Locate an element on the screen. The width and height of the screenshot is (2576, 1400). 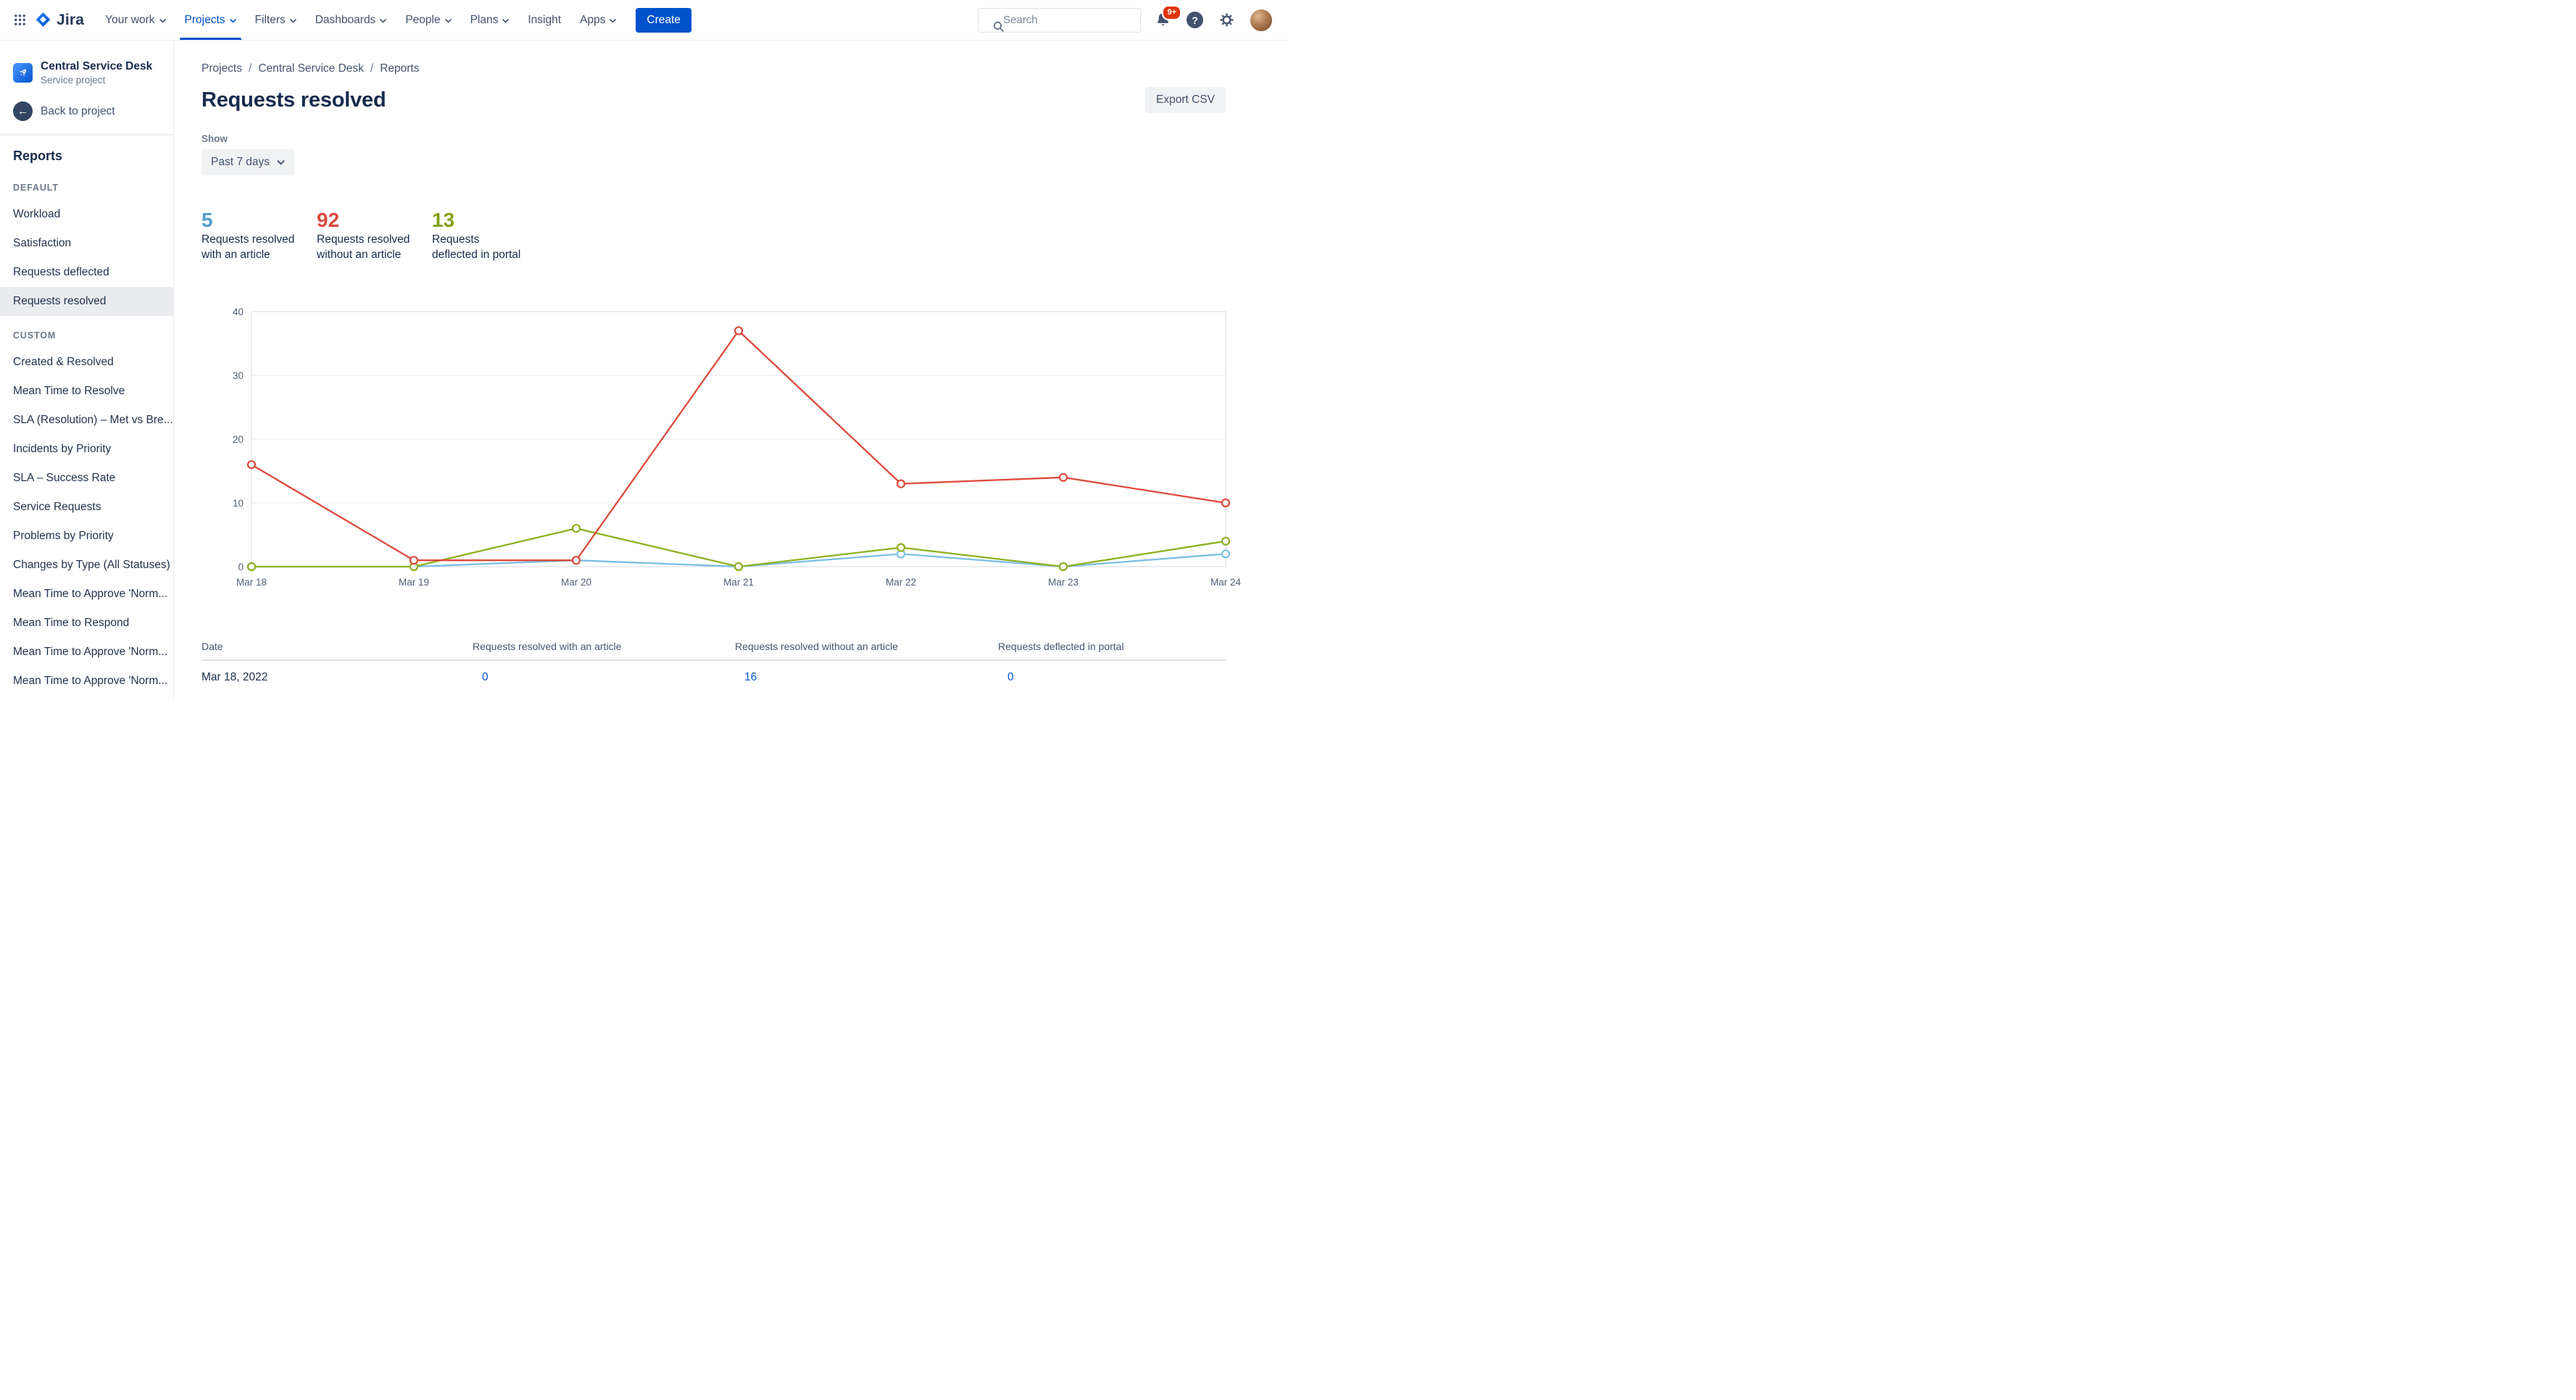
settings-button is located at coordinates (1227, 20).